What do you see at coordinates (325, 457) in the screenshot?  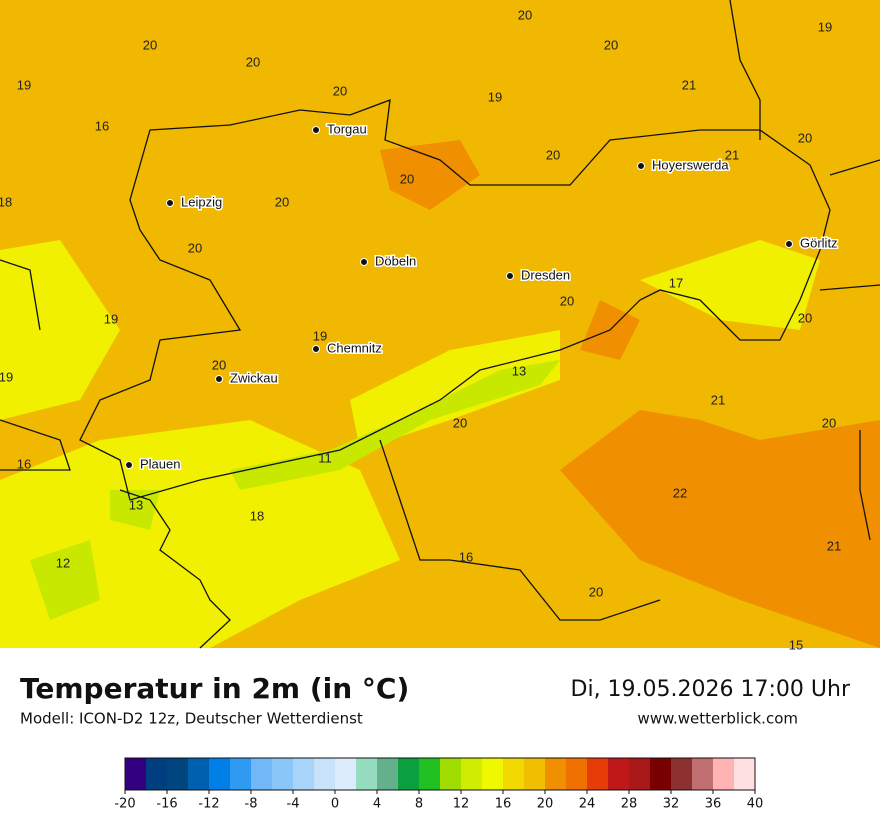 I see `temperature-label: 11` at bounding box center [325, 457].